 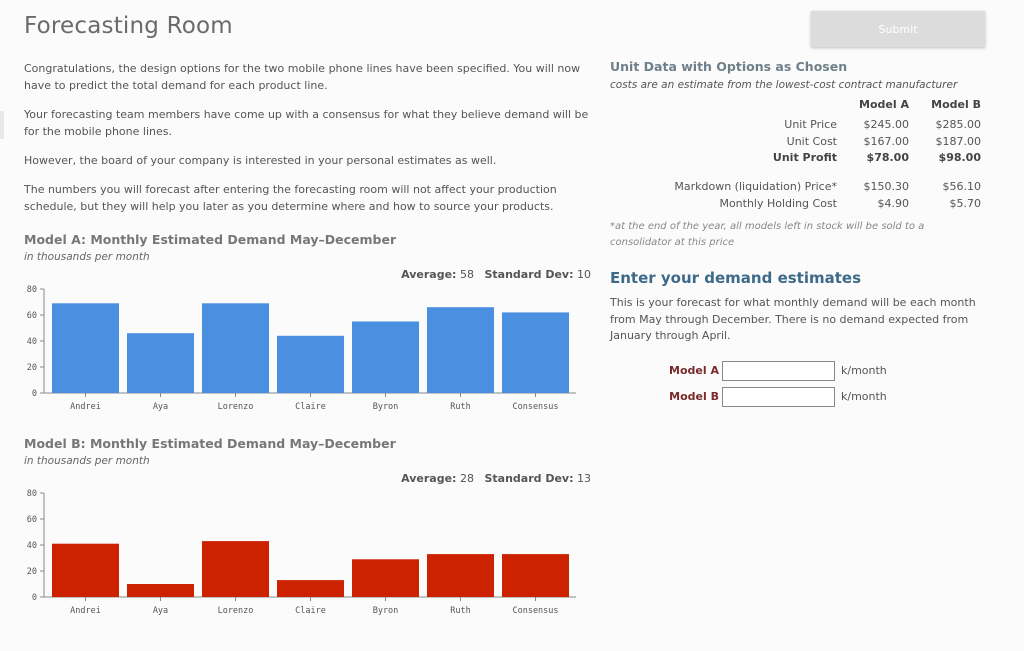 What do you see at coordinates (804, 157) in the screenshot?
I see `row-label-unit-profit: Unit Profit` at bounding box center [804, 157].